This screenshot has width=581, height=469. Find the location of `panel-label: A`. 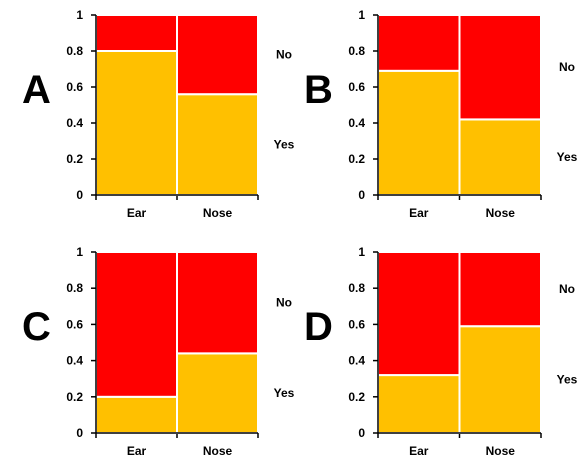

panel-label: A is located at coordinates (36, 90).